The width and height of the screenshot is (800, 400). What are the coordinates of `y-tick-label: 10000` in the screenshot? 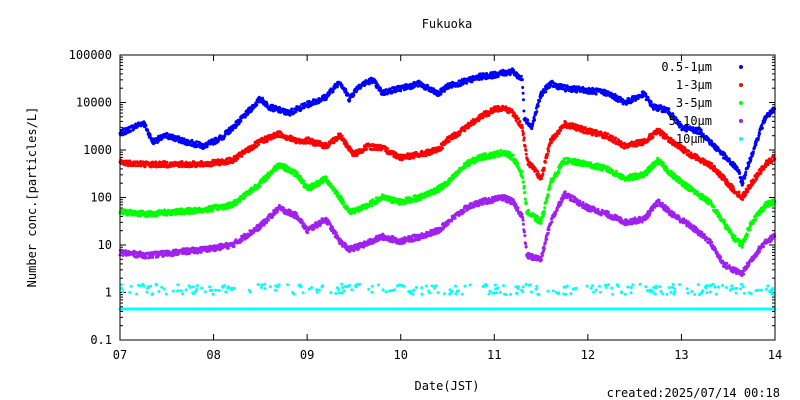 It's located at (94, 103).